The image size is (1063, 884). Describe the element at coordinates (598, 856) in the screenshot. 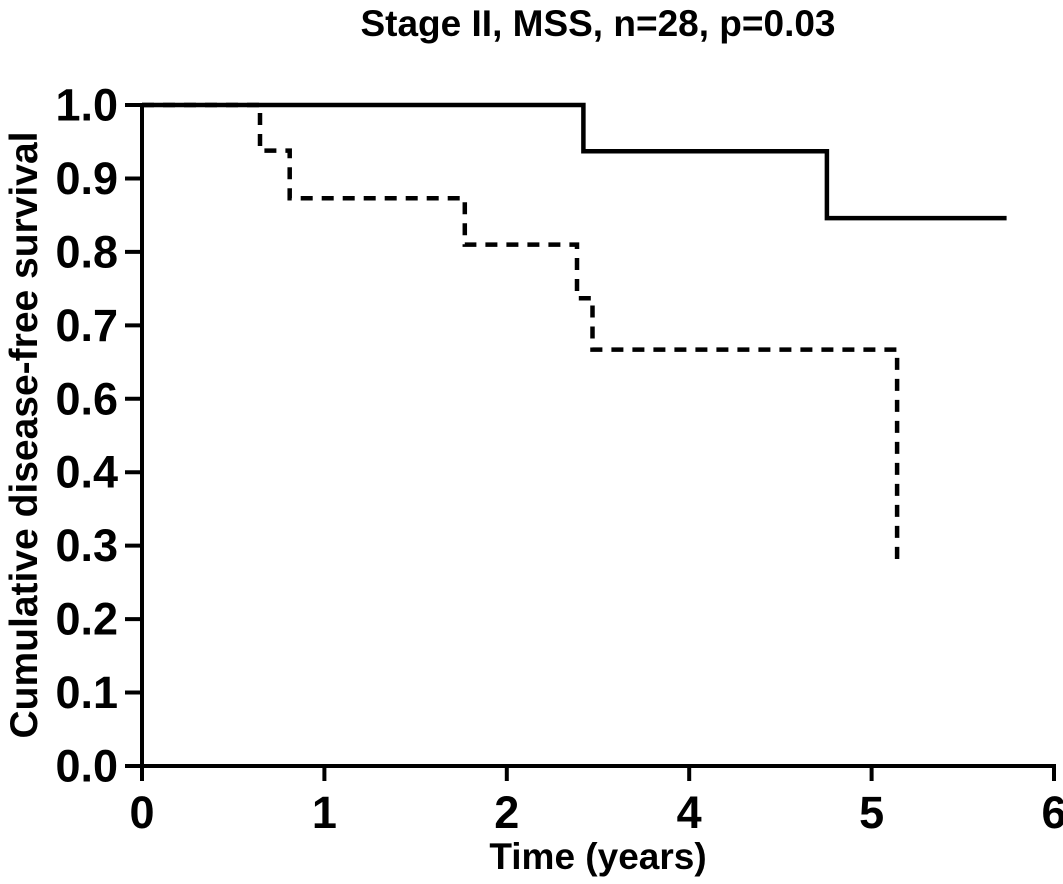

I see `x-axis-title: Time (years)` at that location.